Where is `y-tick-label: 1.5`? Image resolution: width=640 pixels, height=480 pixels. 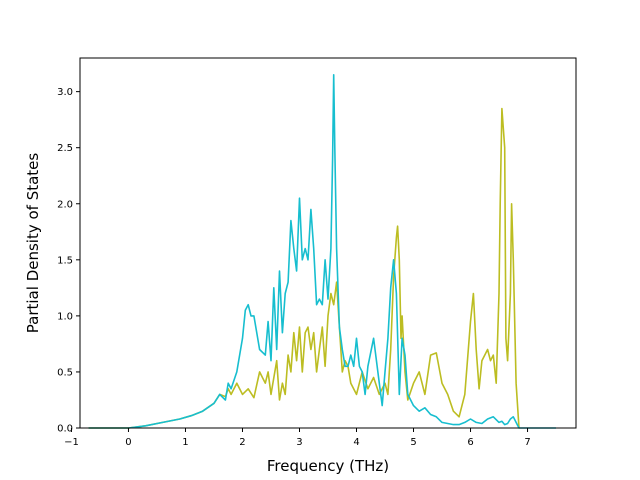
y-tick-label: 1.5 is located at coordinates (65, 260).